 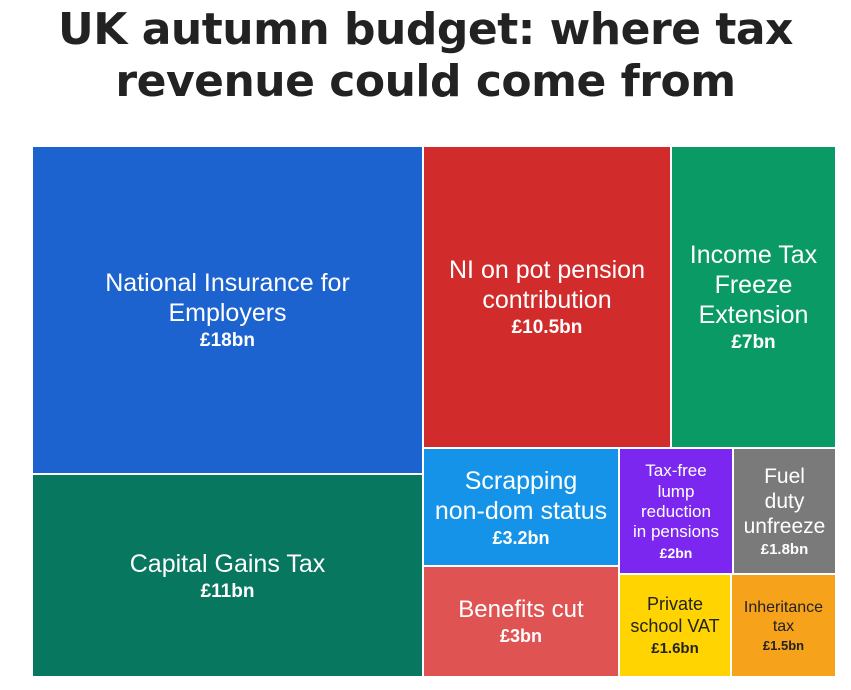 What do you see at coordinates (521, 537) in the screenshot?
I see `tile-value: £3.2bn` at bounding box center [521, 537].